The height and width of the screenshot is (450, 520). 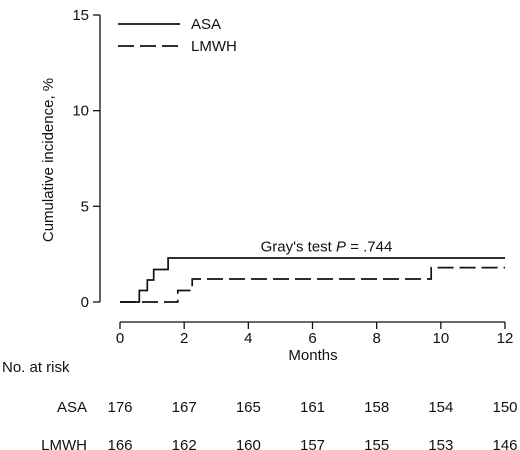 I want to click on x-tick-label: 2, so click(x=184, y=338).